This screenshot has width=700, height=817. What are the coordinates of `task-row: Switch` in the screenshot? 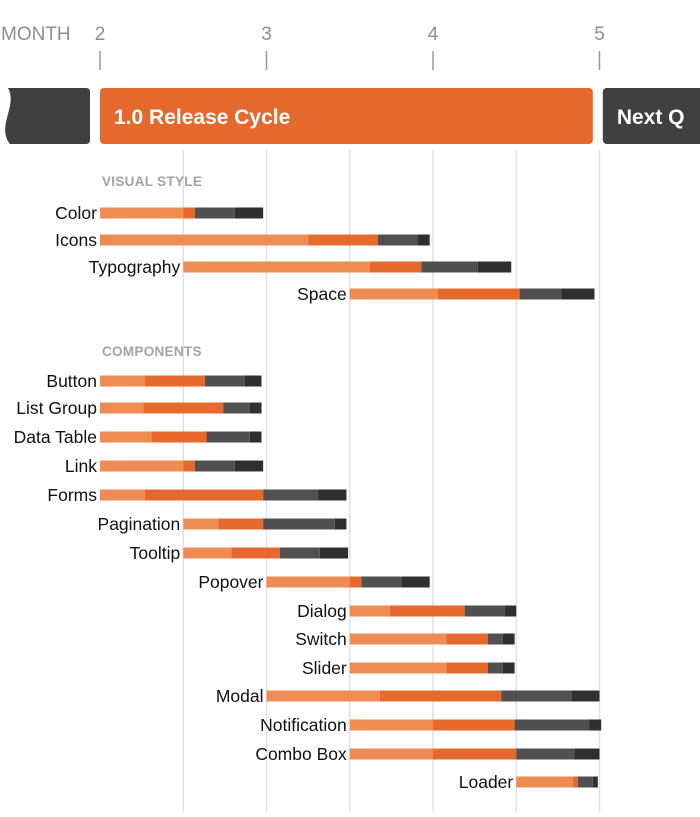 It's located at (405, 639).